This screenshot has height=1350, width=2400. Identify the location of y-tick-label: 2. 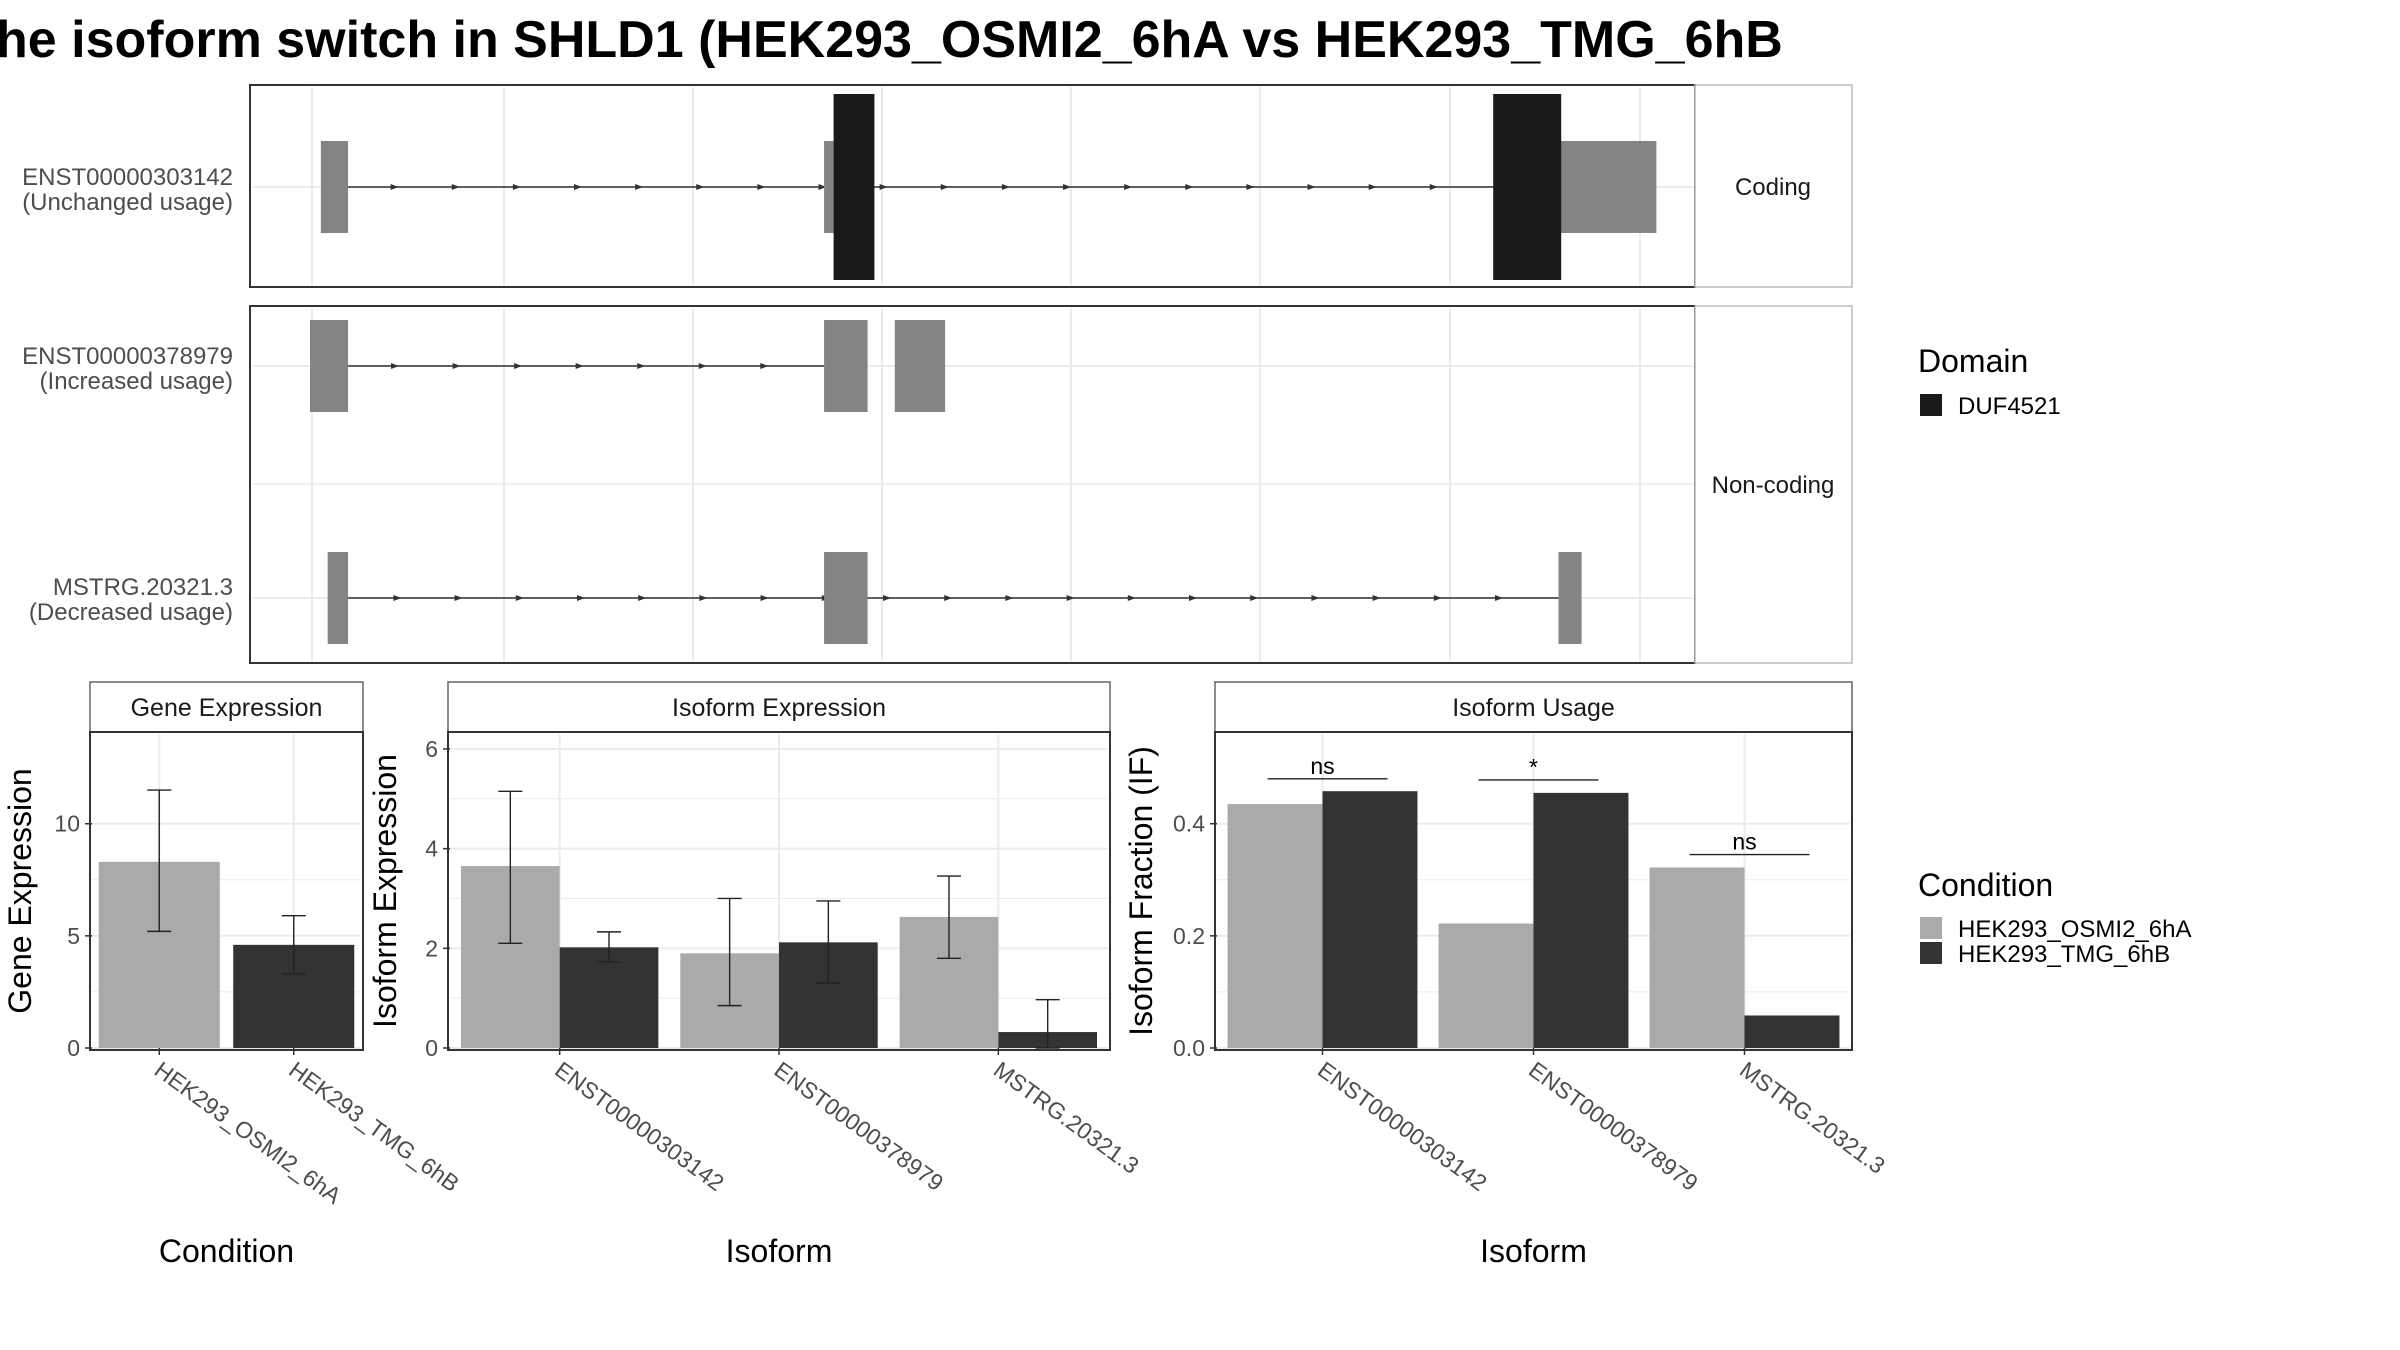
(431, 948).